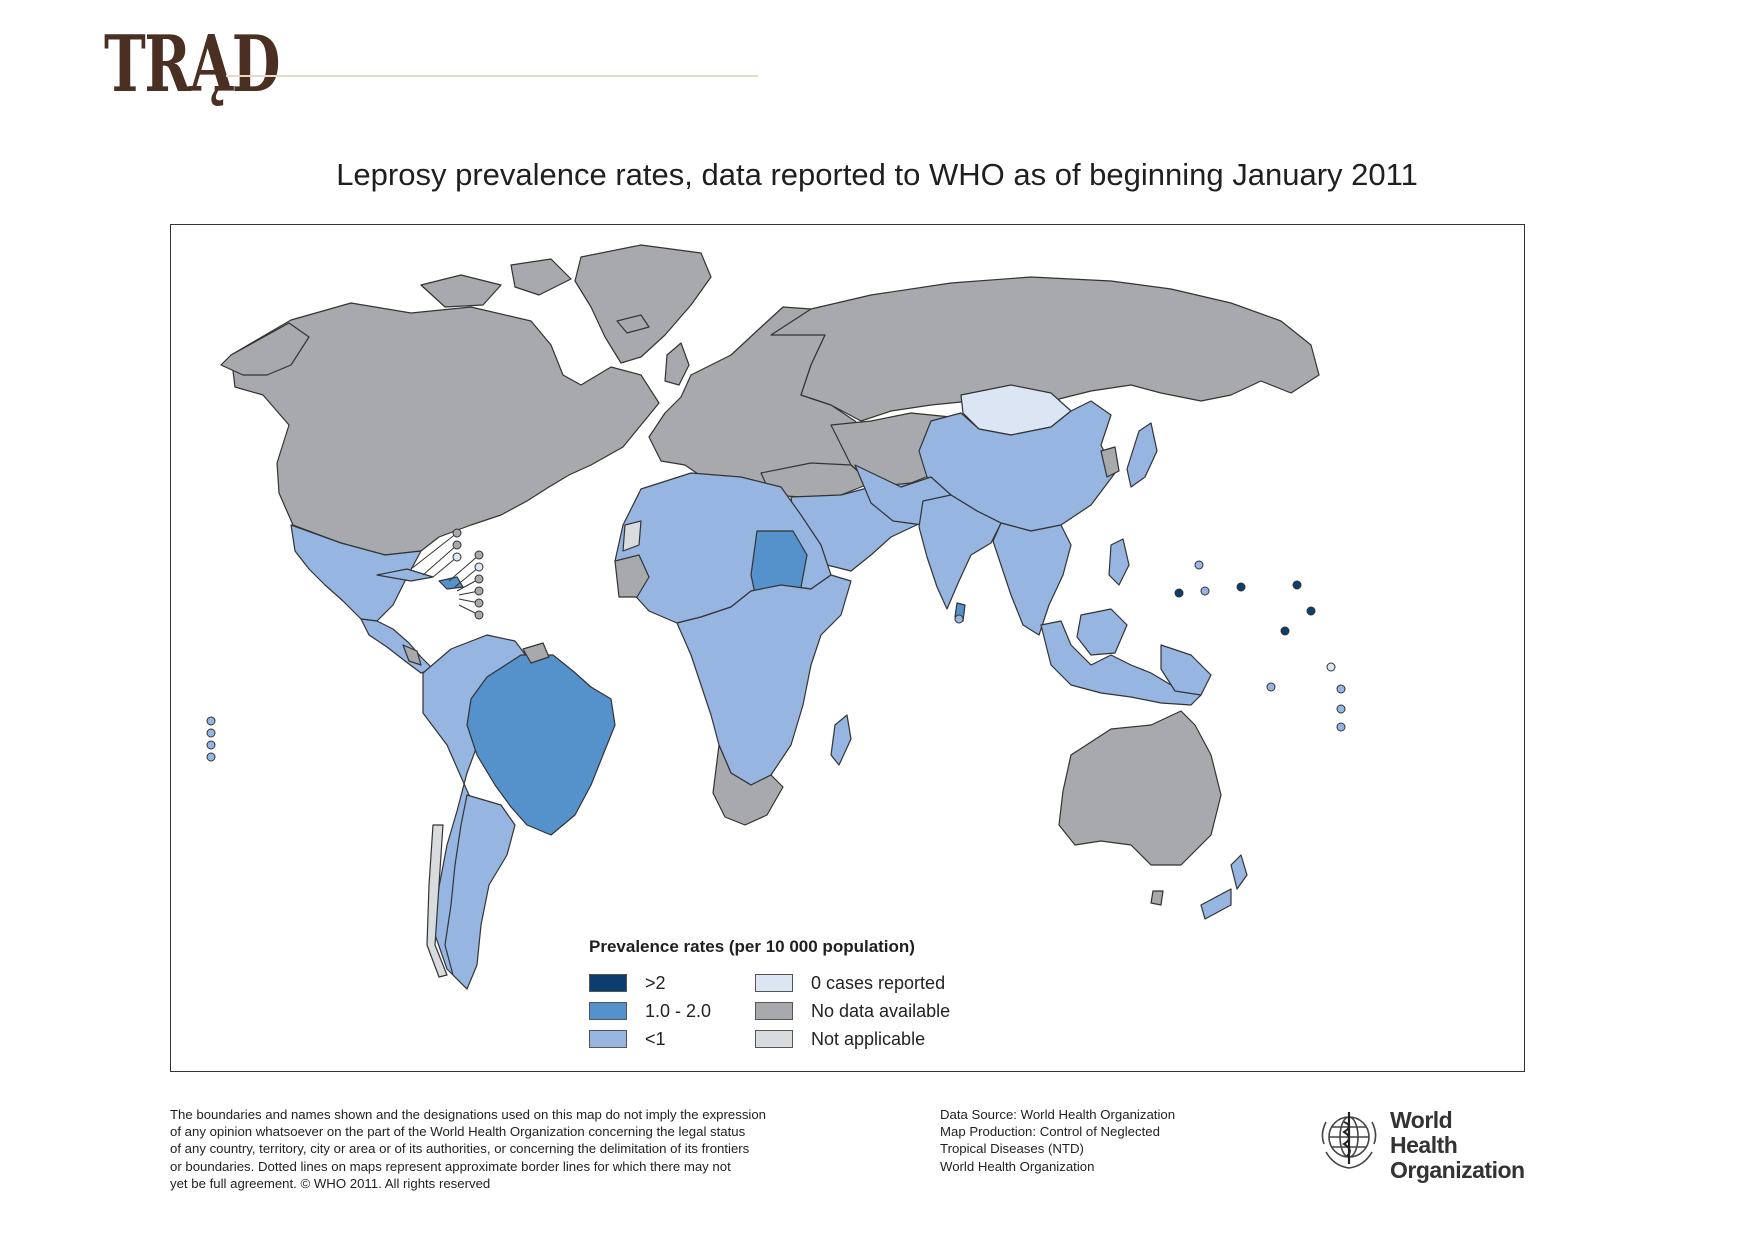  I want to click on legend-item-nodata: No data available, so click(852, 1011).